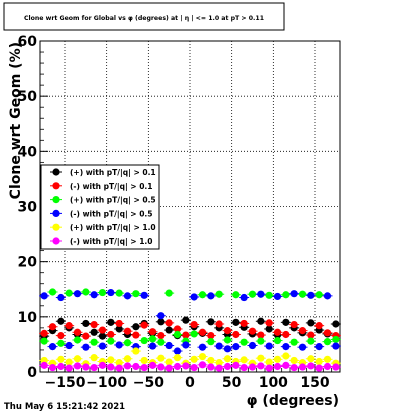  What do you see at coordinates (28, 207) in the screenshot?
I see `y-tick-labels: 0 10 20 30 40 50 60` at bounding box center [28, 207].